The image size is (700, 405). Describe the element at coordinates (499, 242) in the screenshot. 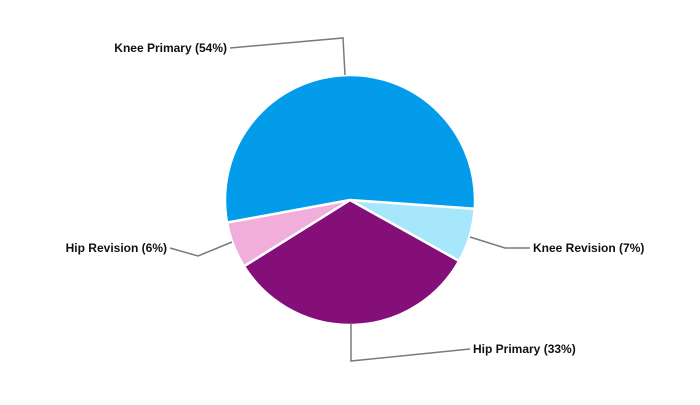

I see `leader-line-knee-revision` at that location.